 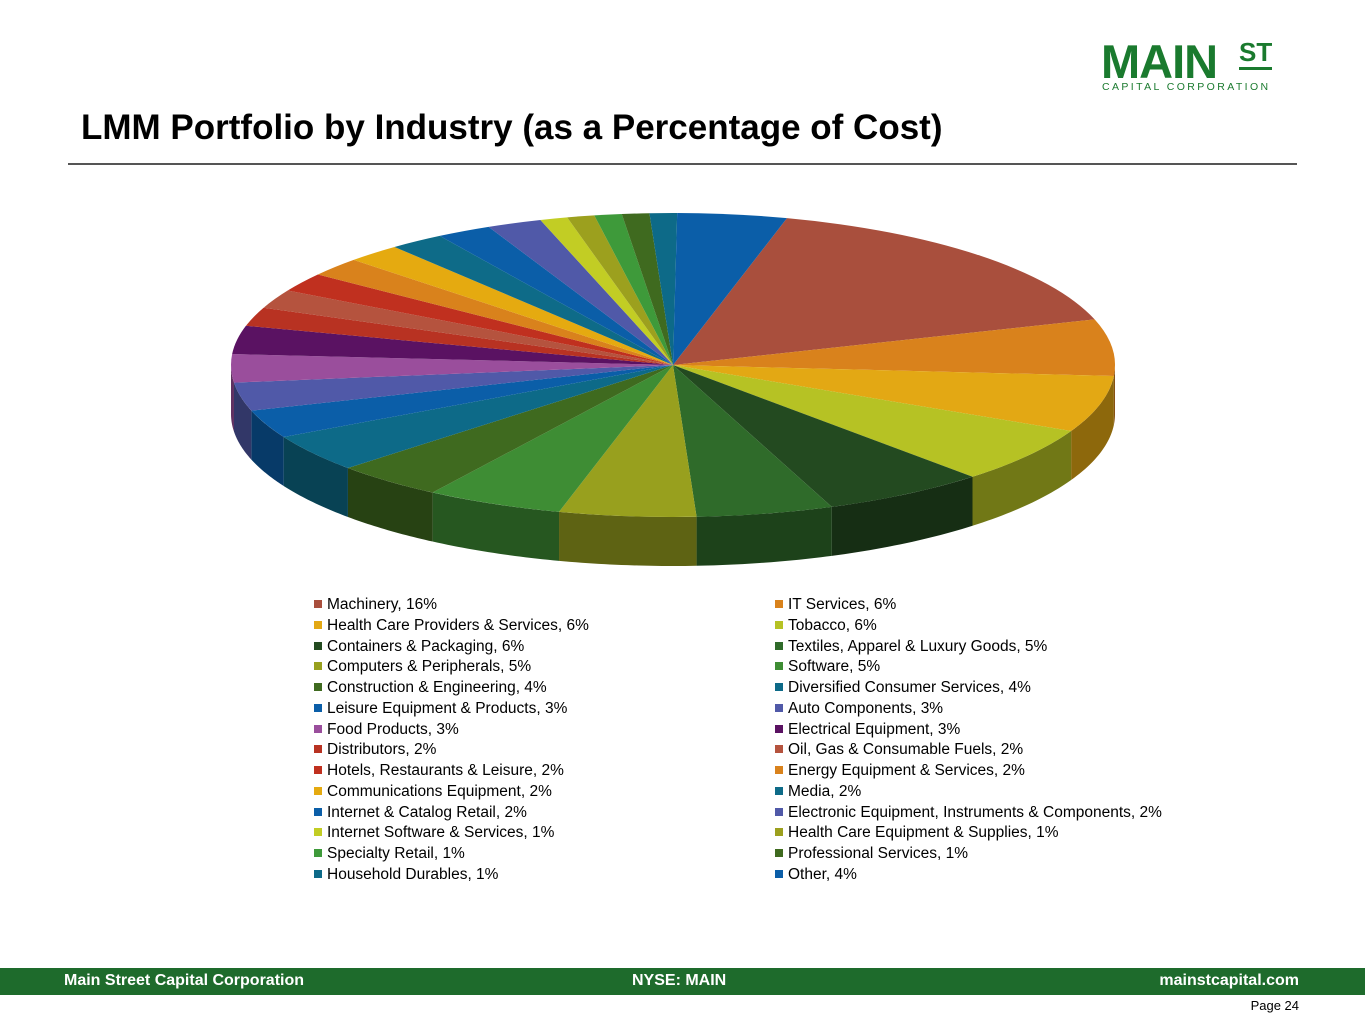 I want to click on legend-label: Professional Services, 1%, so click(x=878, y=853).